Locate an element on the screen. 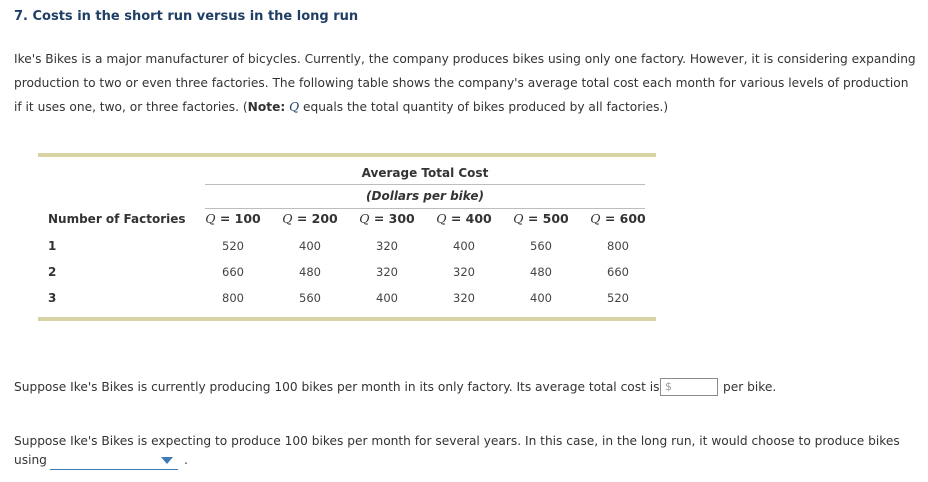 This screenshot has height=482, width=928. chevron-down-icon is located at coordinates (167, 460).